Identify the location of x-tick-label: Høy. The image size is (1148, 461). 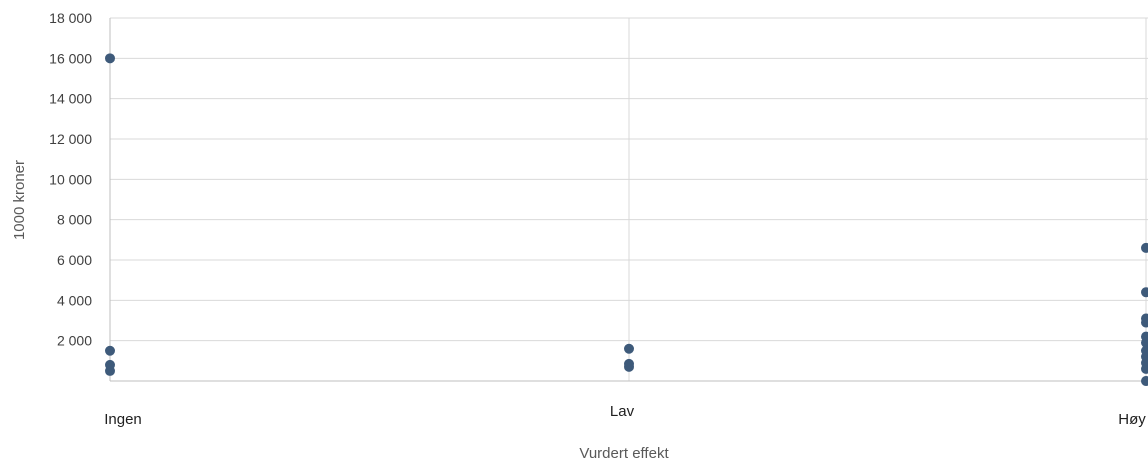
(1132, 419).